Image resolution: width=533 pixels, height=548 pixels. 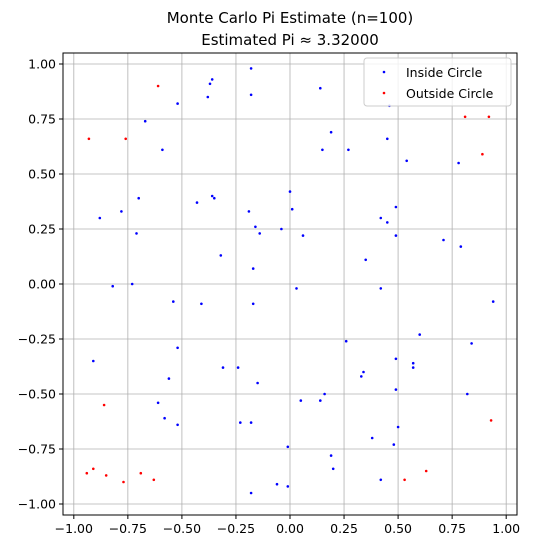 I want to click on x-tick-label: 0.75, so click(x=452, y=528).